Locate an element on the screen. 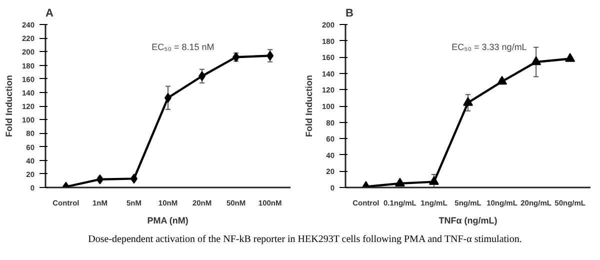 The width and height of the screenshot is (600, 260). chart-title: A is located at coordinates (50, 14).